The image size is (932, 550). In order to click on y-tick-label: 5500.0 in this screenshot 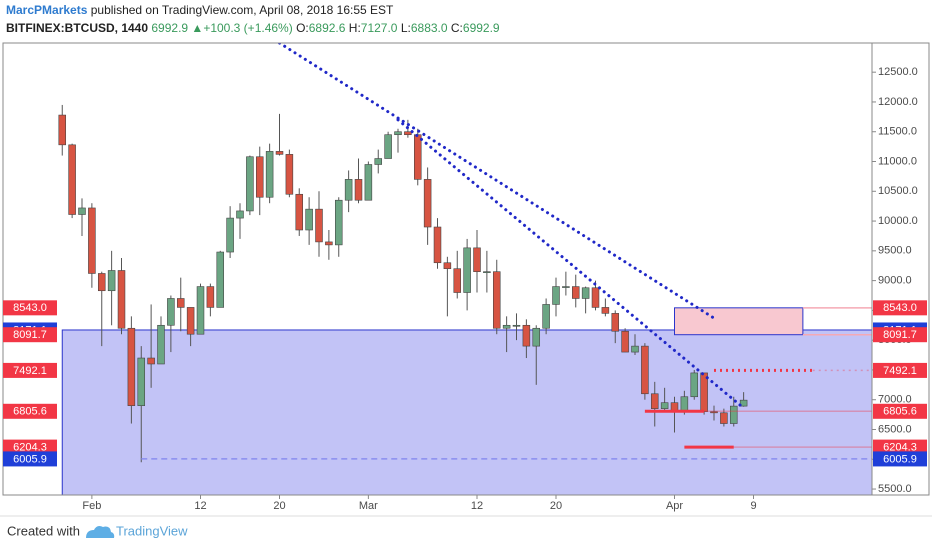, I will do `click(895, 489)`.